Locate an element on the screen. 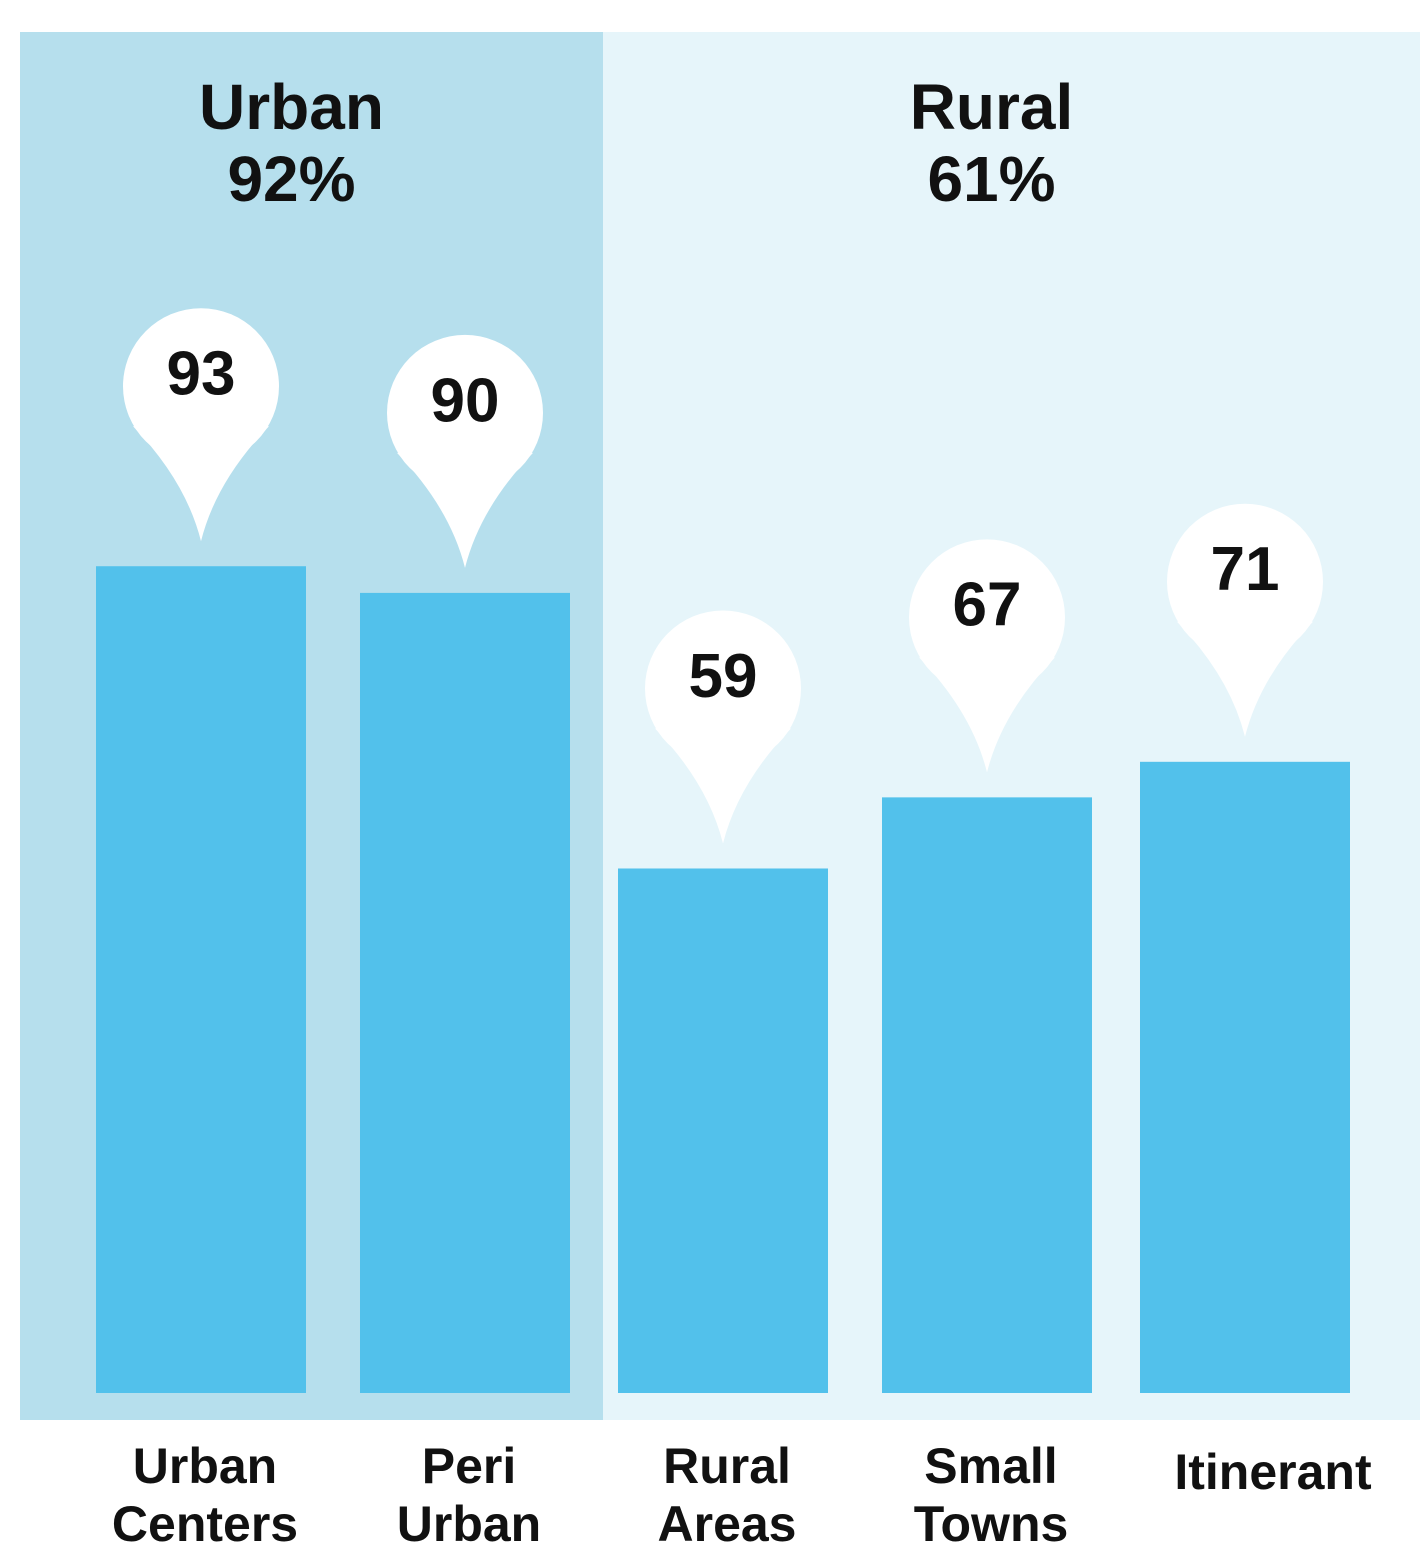  x-tick-label: Areas is located at coordinates (727, 1524).